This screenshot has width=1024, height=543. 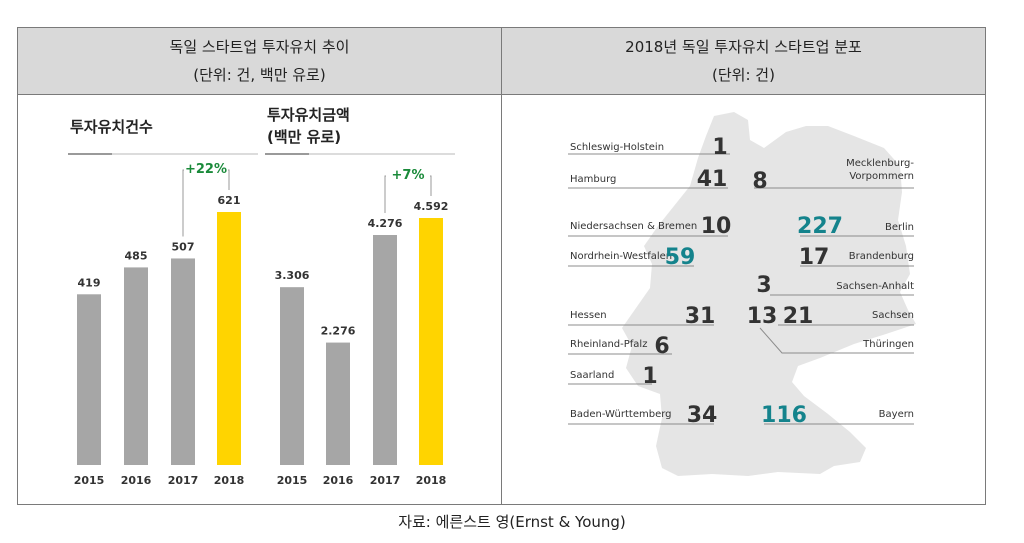 I want to click on state-name-rheinland-pfalz: Rheinland-Pfalz, so click(x=608, y=344).